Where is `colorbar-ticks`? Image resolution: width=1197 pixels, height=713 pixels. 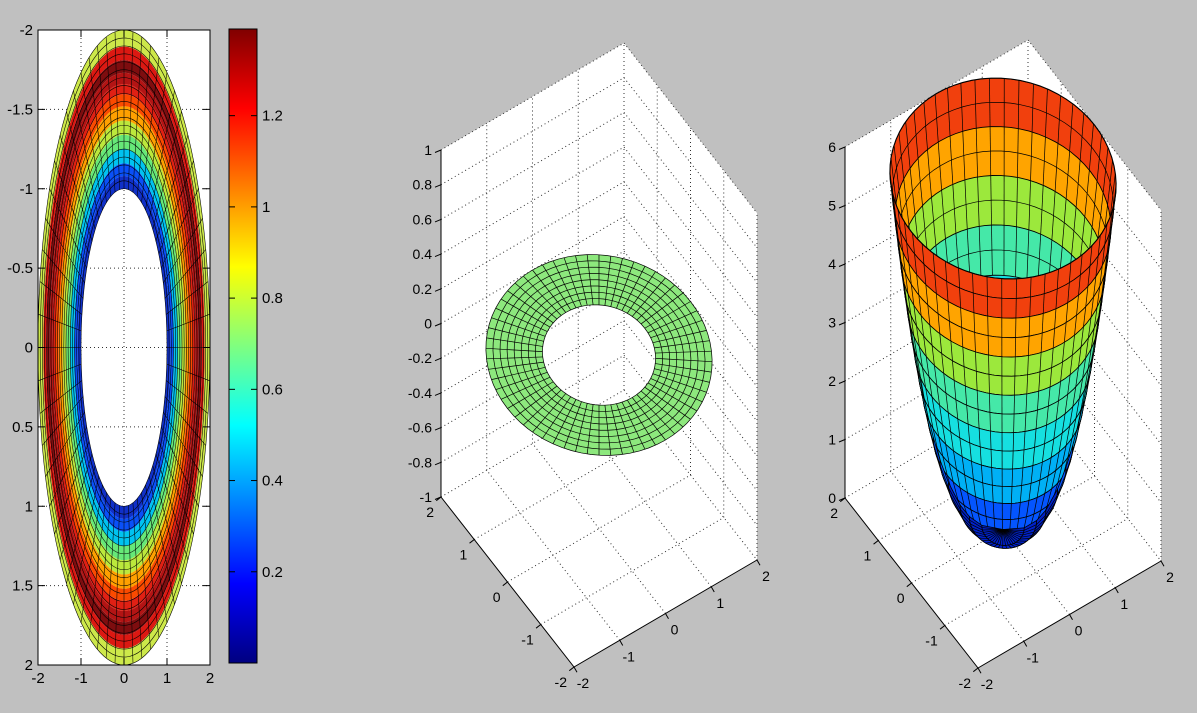
colorbar-ticks is located at coordinates (243, 344).